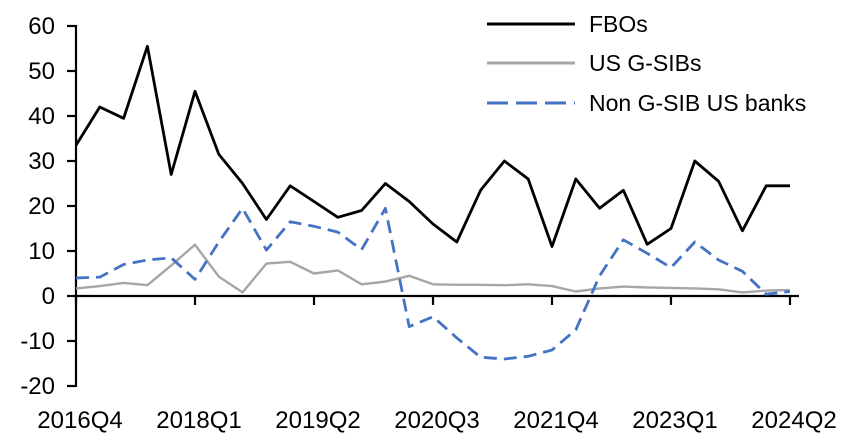 This screenshot has height=442, width=852. I want to click on series-line-us-g-sibs, so click(433, 268).